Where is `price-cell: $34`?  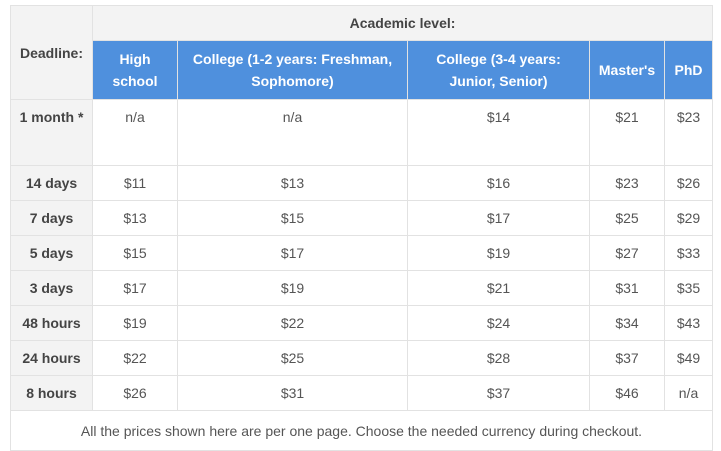
price-cell: $34 is located at coordinates (627, 323).